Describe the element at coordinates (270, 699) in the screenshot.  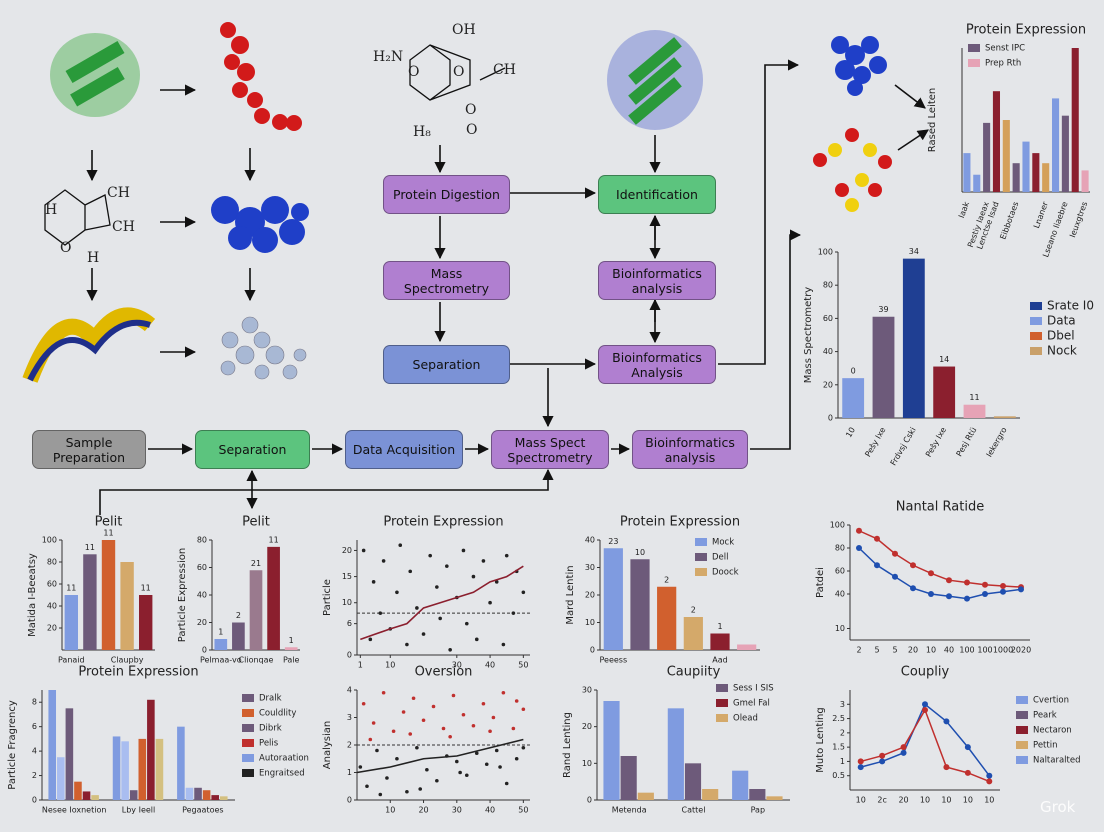
I see `legend-label: Dralk` at that location.